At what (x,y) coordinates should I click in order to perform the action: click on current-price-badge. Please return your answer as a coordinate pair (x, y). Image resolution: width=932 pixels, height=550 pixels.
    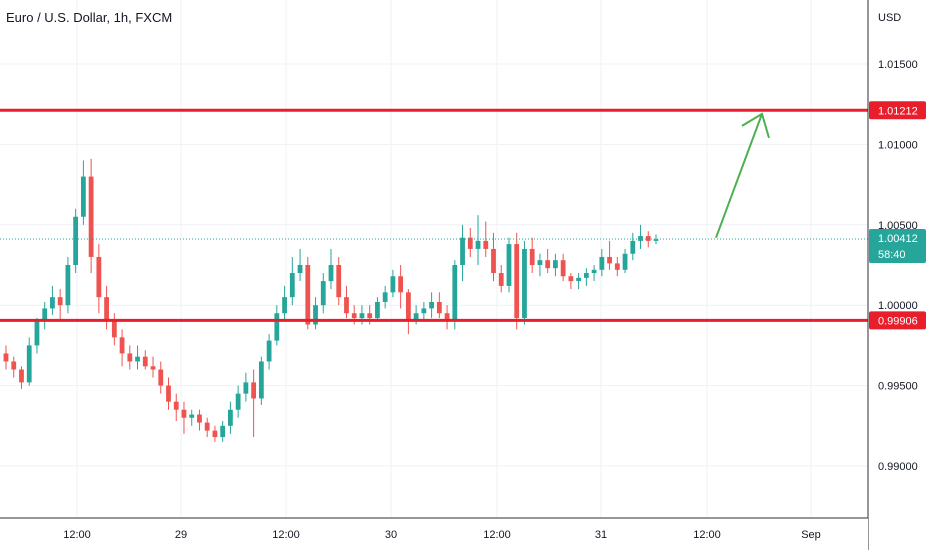
    Looking at the image, I should click on (897, 245).